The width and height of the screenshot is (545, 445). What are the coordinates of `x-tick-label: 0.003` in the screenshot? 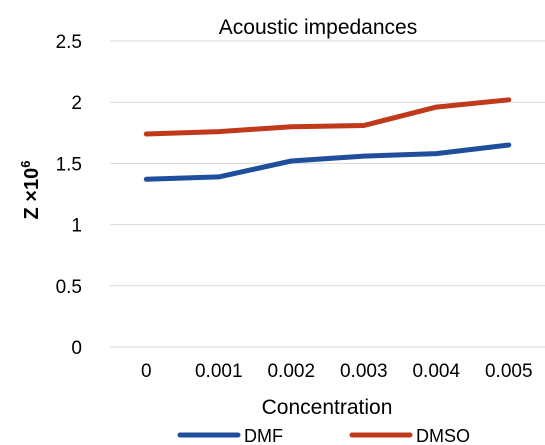 It's located at (364, 371).